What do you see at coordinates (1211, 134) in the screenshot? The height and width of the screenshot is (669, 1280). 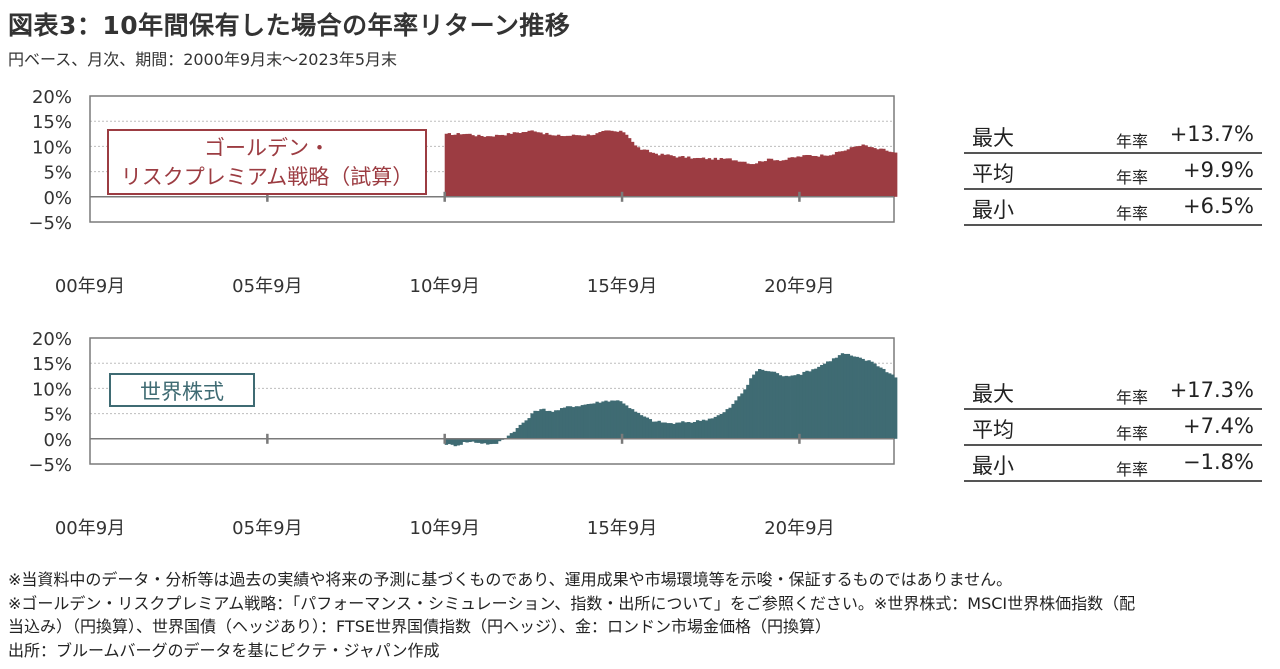 I see `stat-value: +13.7%` at bounding box center [1211, 134].